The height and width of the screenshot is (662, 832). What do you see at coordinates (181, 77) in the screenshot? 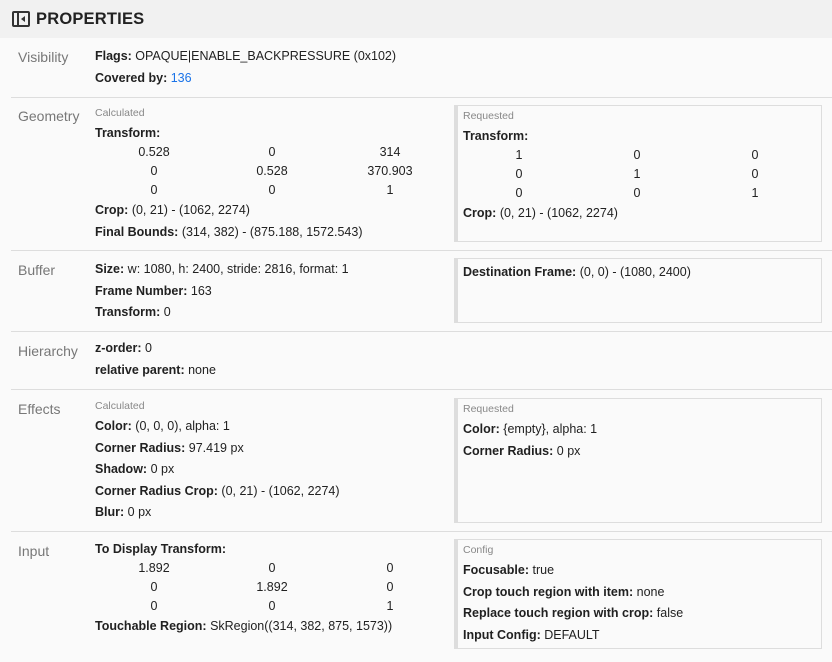
I see `covered-by-link: 136` at bounding box center [181, 77].